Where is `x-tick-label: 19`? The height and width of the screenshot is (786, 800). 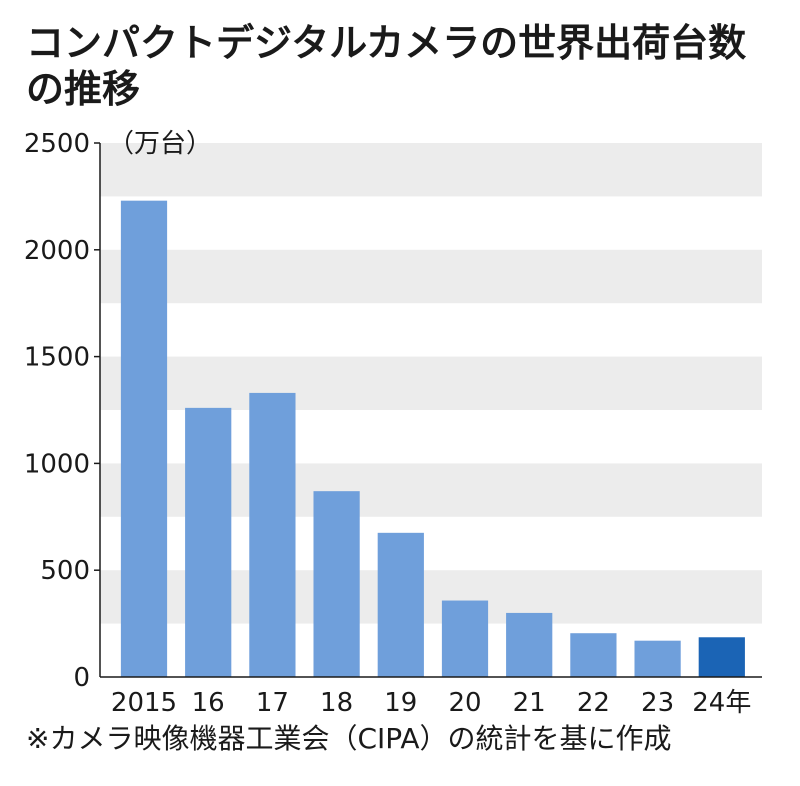
x-tick-label: 19 is located at coordinates (400, 703).